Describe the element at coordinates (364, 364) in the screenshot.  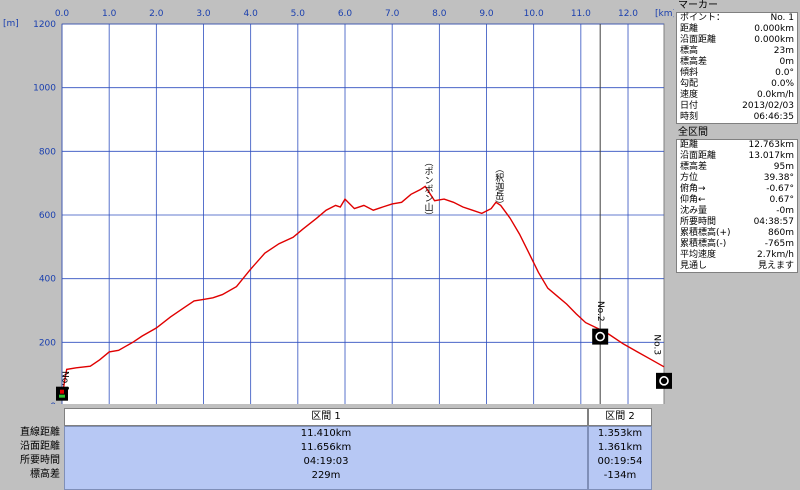
I see `waypoint-markers` at that location.